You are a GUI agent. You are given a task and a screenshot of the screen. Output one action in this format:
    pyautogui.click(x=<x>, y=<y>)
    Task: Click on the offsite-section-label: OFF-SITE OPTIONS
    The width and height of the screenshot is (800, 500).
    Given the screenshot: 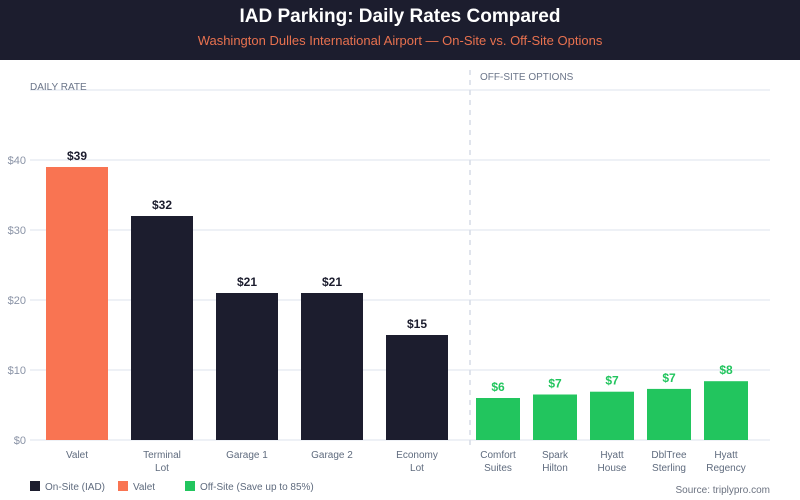 What is the action you would take?
    pyautogui.click(x=527, y=77)
    